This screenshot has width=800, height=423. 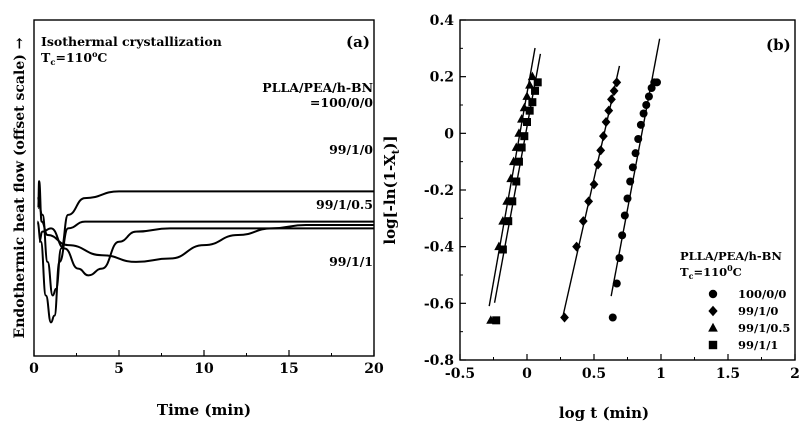 What do you see at coordinates (439, 248) in the screenshot?
I see `panel-b-y-tick-label--0.4: -0.4` at bounding box center [439, 248].